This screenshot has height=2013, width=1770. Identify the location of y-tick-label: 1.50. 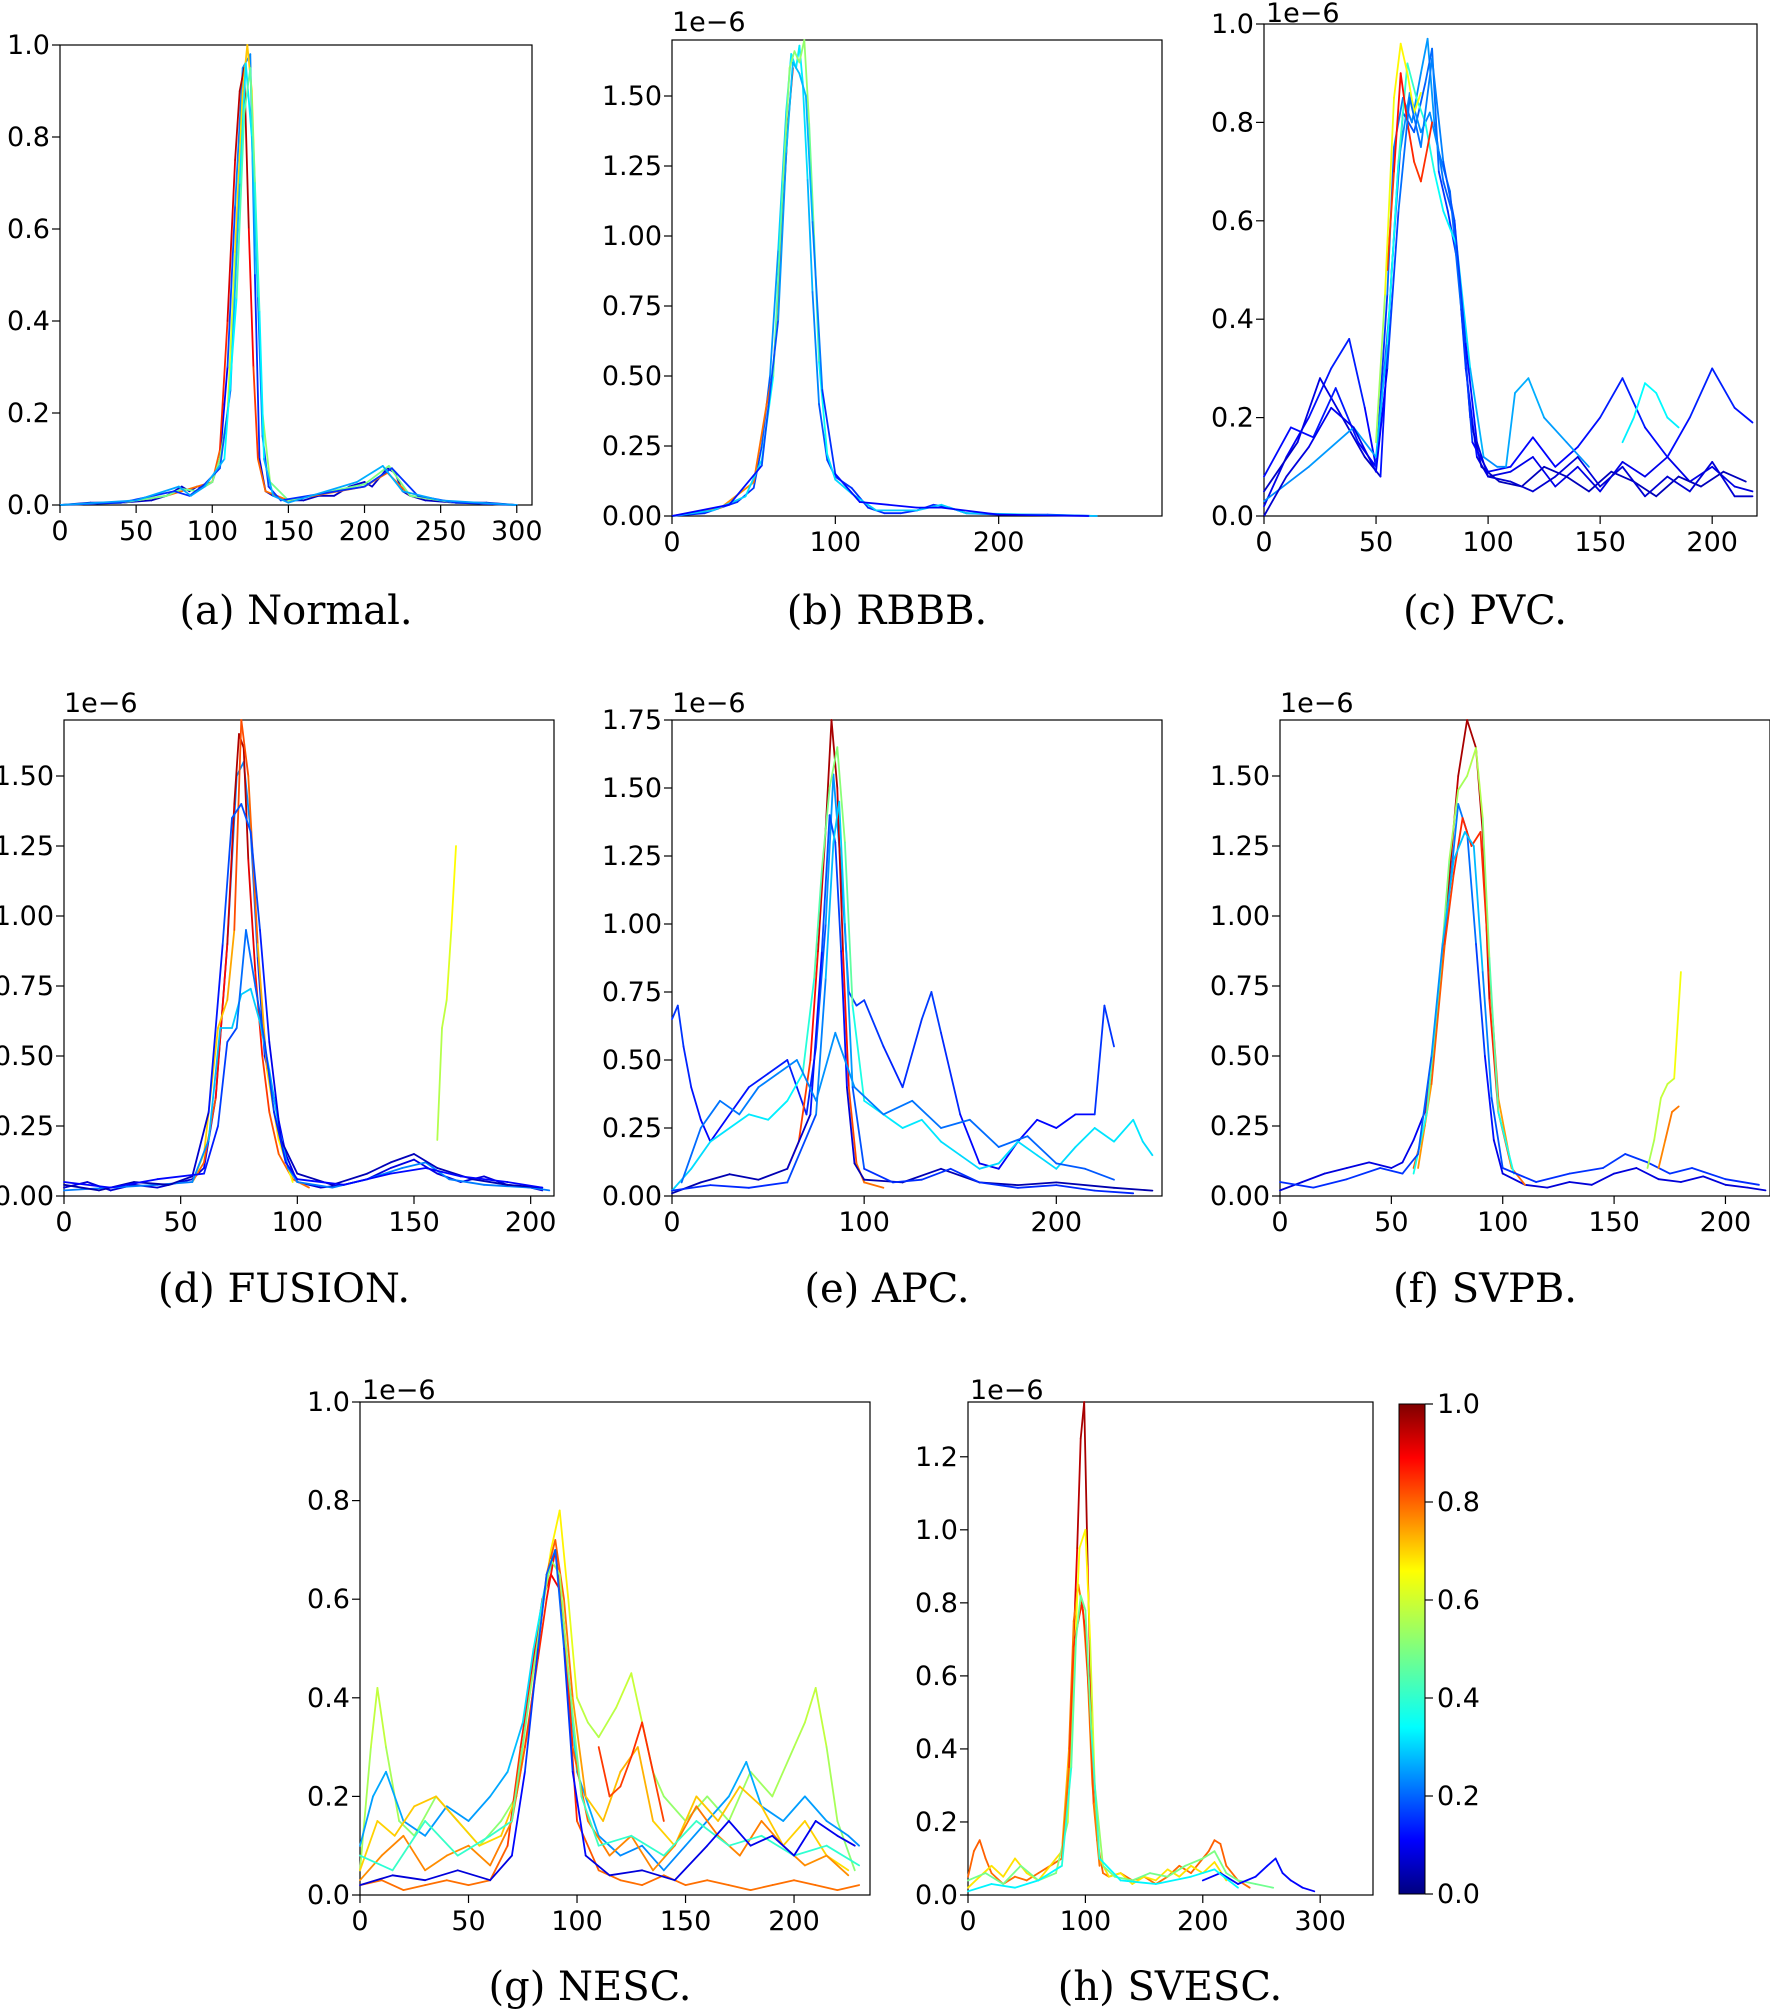
(27, 776).